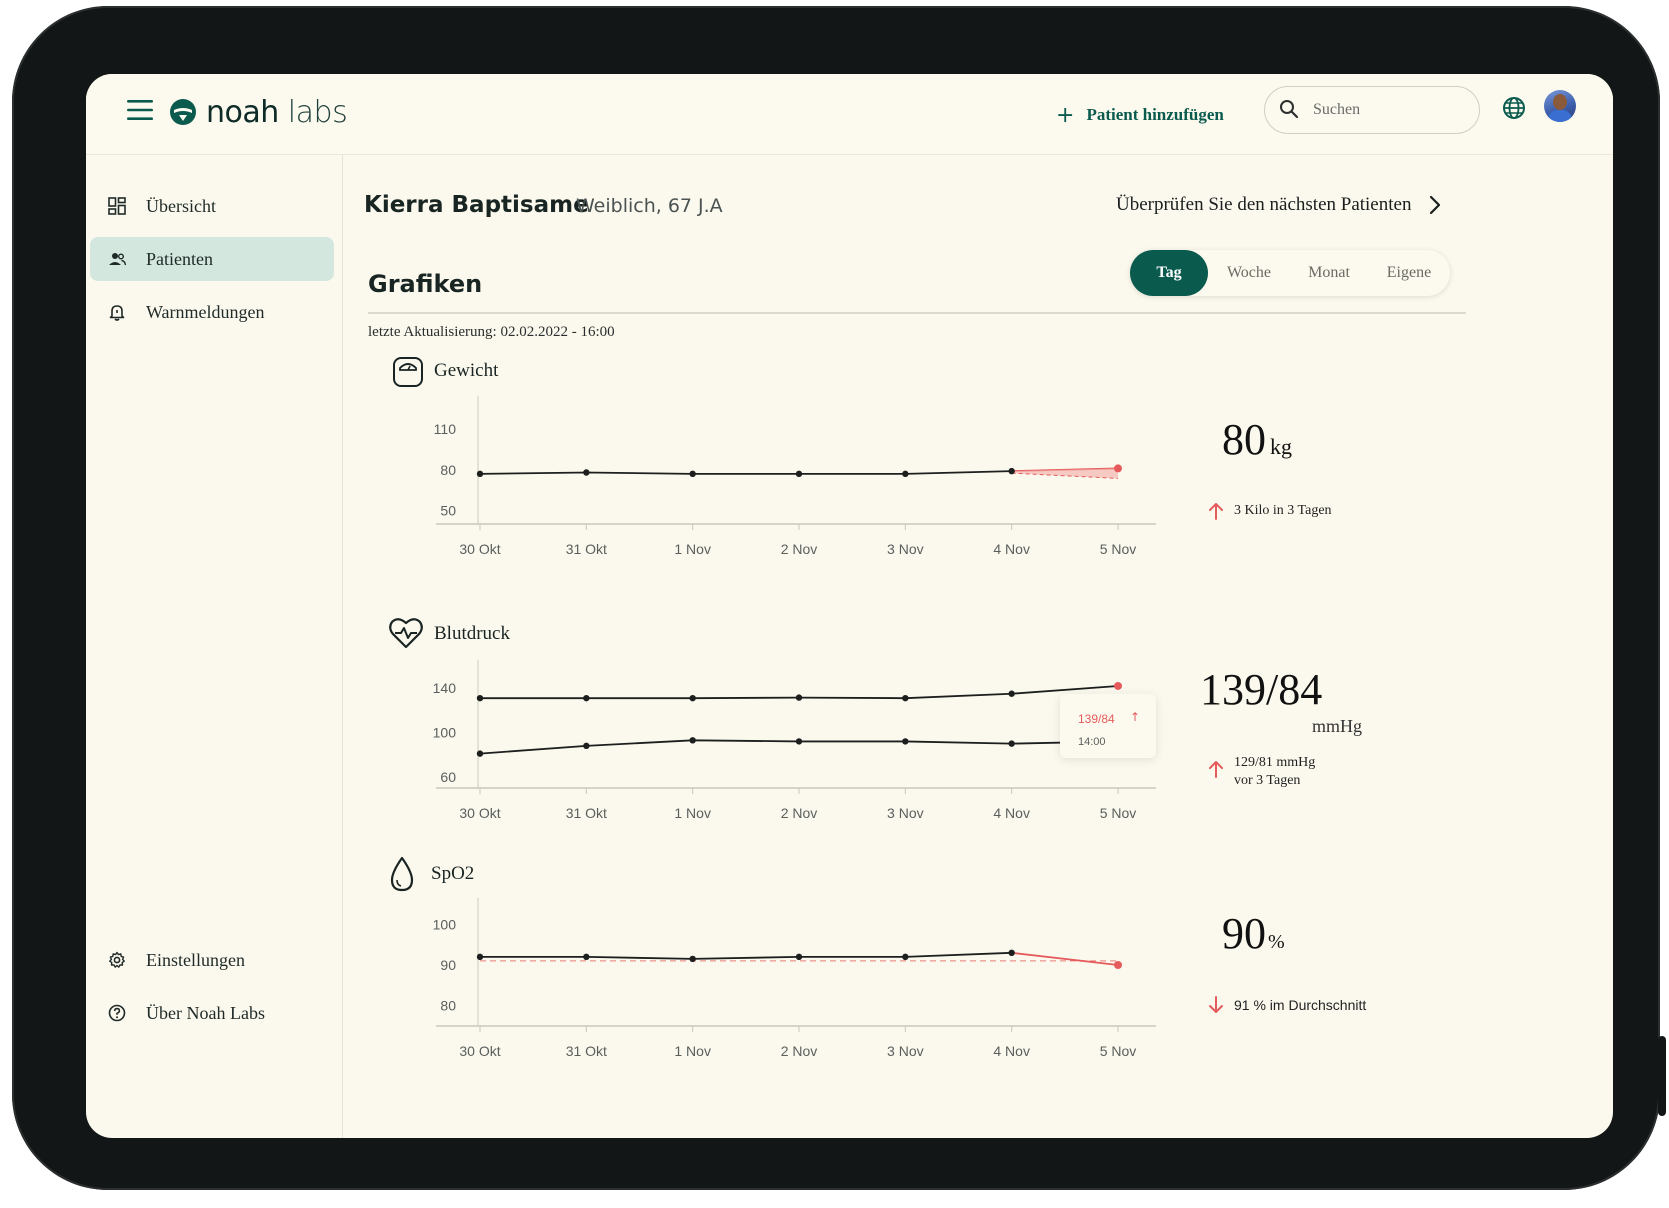 The image size is (1669, 1208). What do you see at coordinates (453, 873) in the screenshot?
I see `spo2-label: SpO2` at bounding box center [453, 873].